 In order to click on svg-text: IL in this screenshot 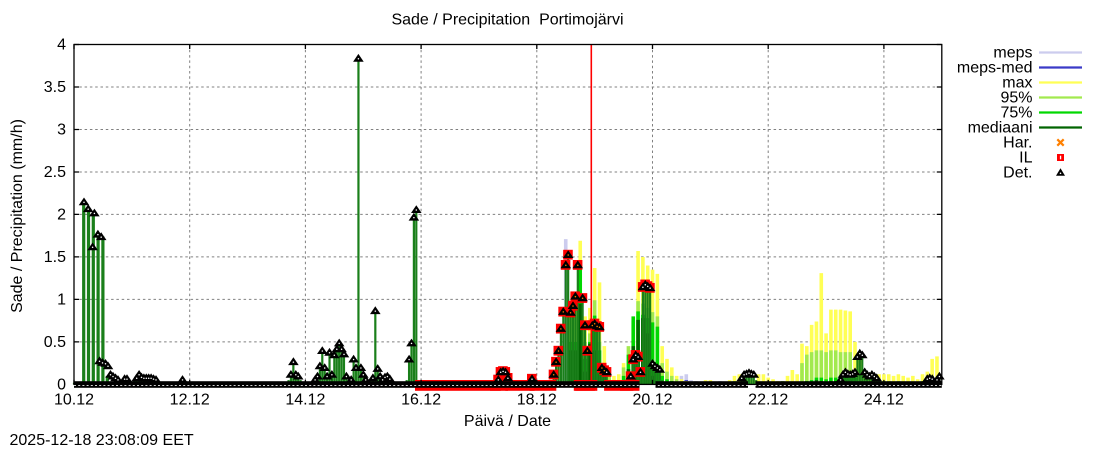, I will do `click(1025, 158)`.